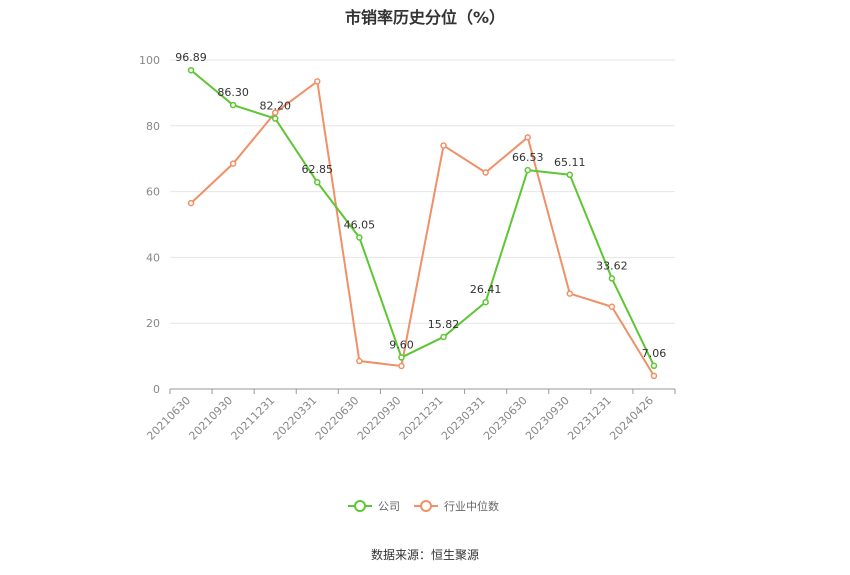 The height and width of the screenshot is (575, 850). I want to click on data-label: 9.60, so click(401, 344).